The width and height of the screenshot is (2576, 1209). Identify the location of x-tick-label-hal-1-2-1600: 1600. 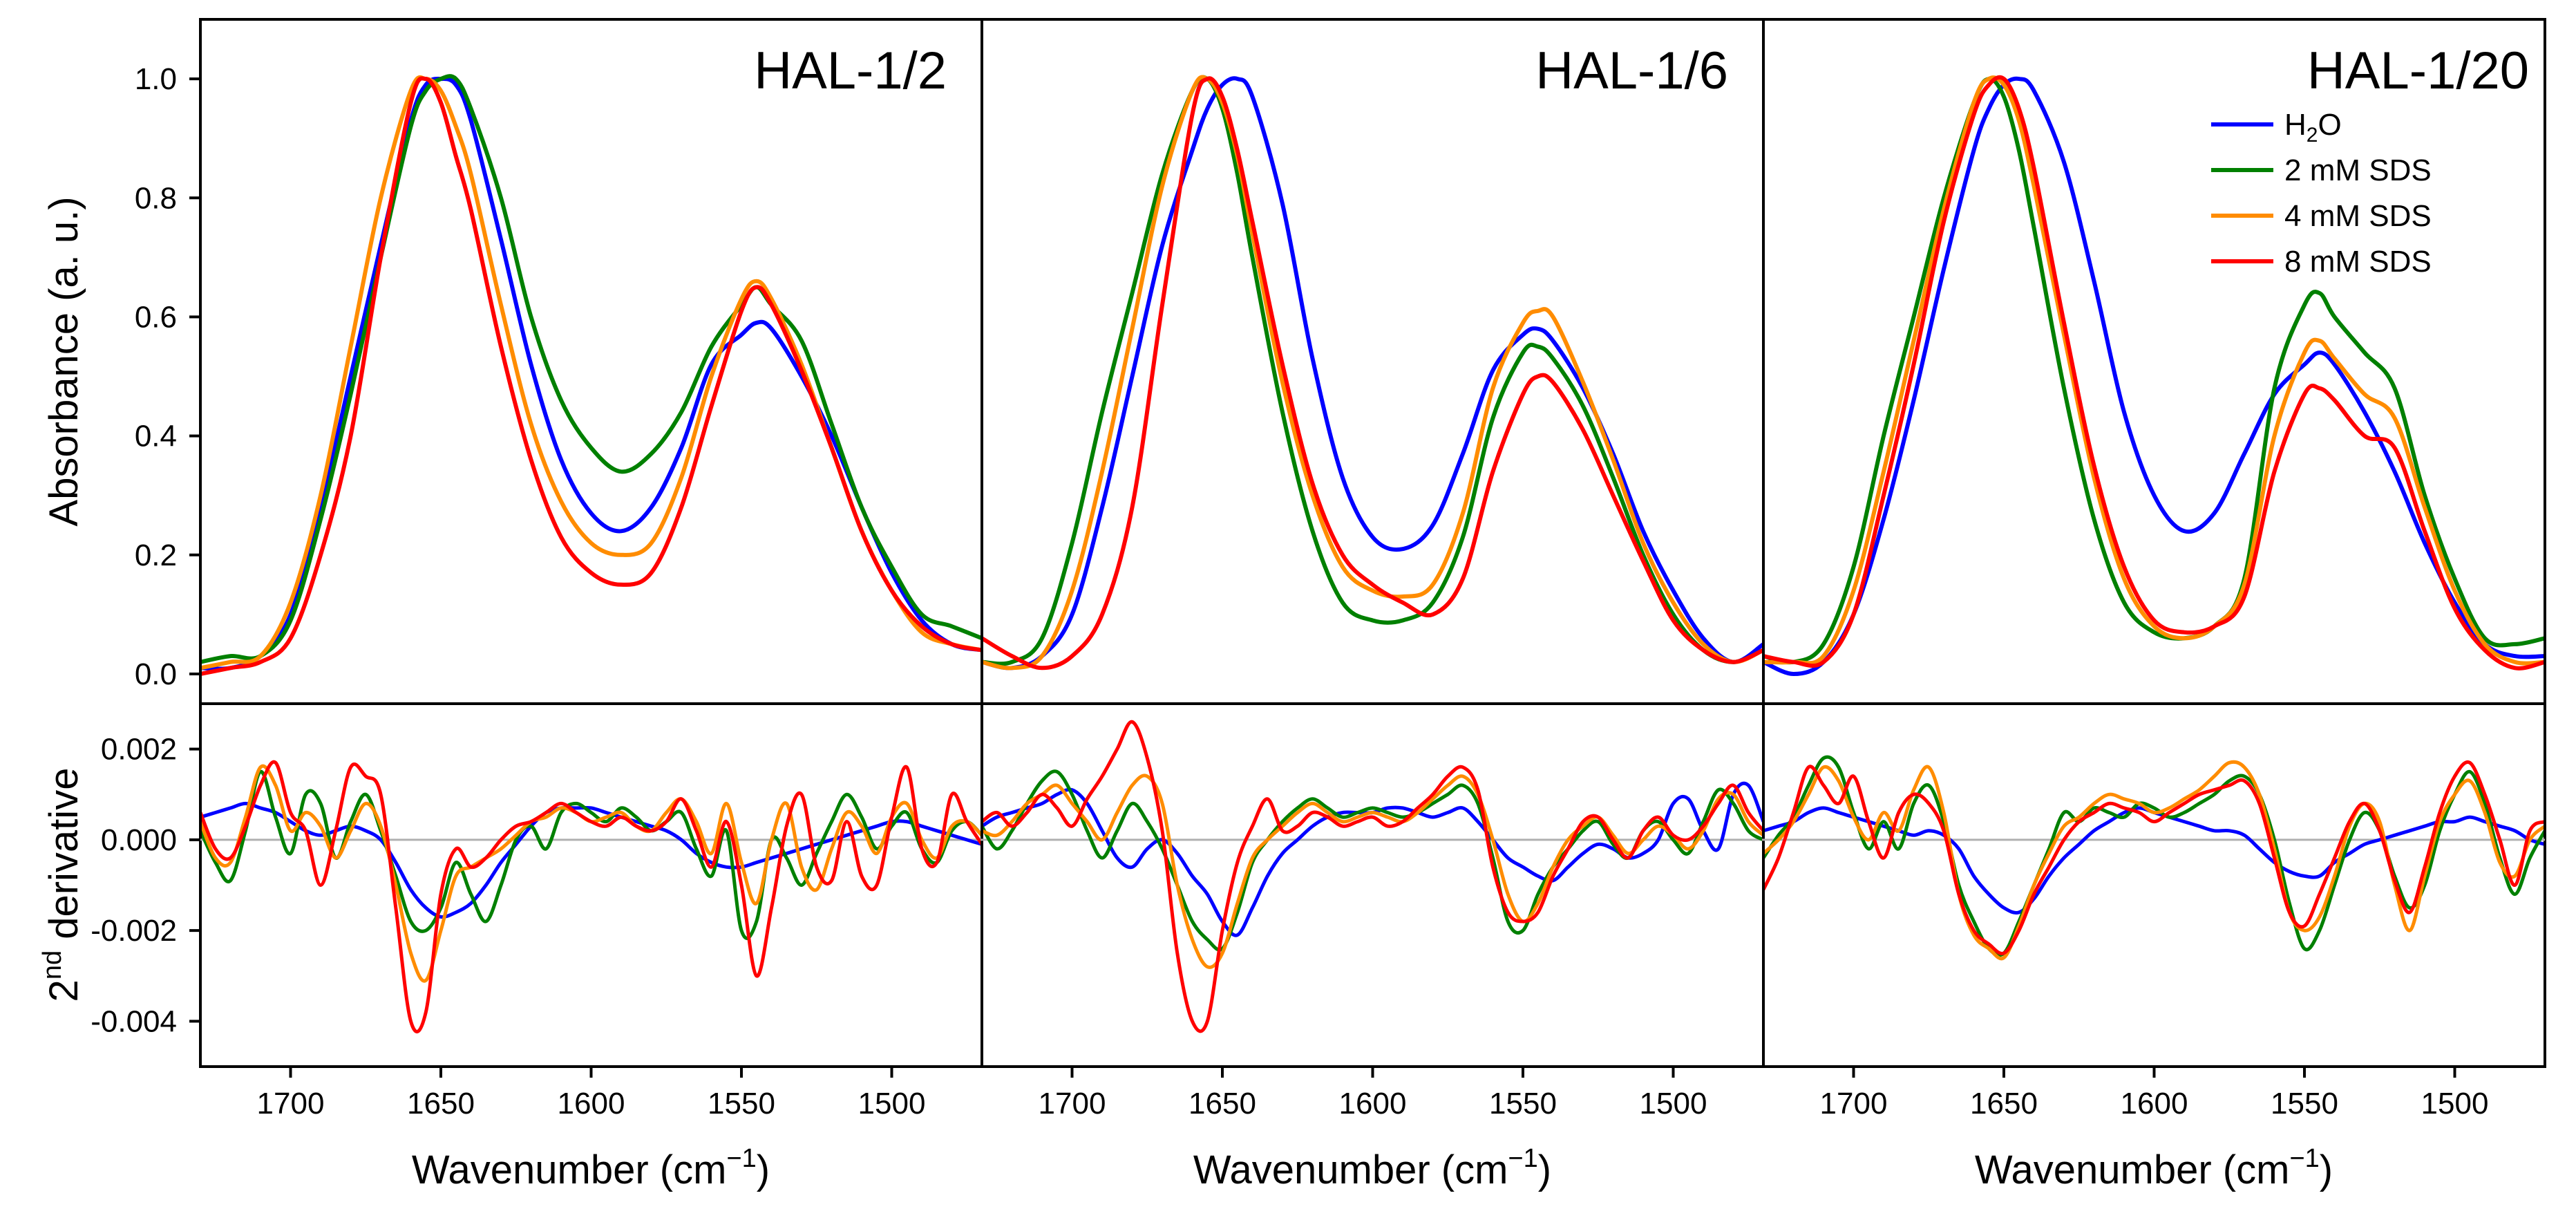
(591, 1104).